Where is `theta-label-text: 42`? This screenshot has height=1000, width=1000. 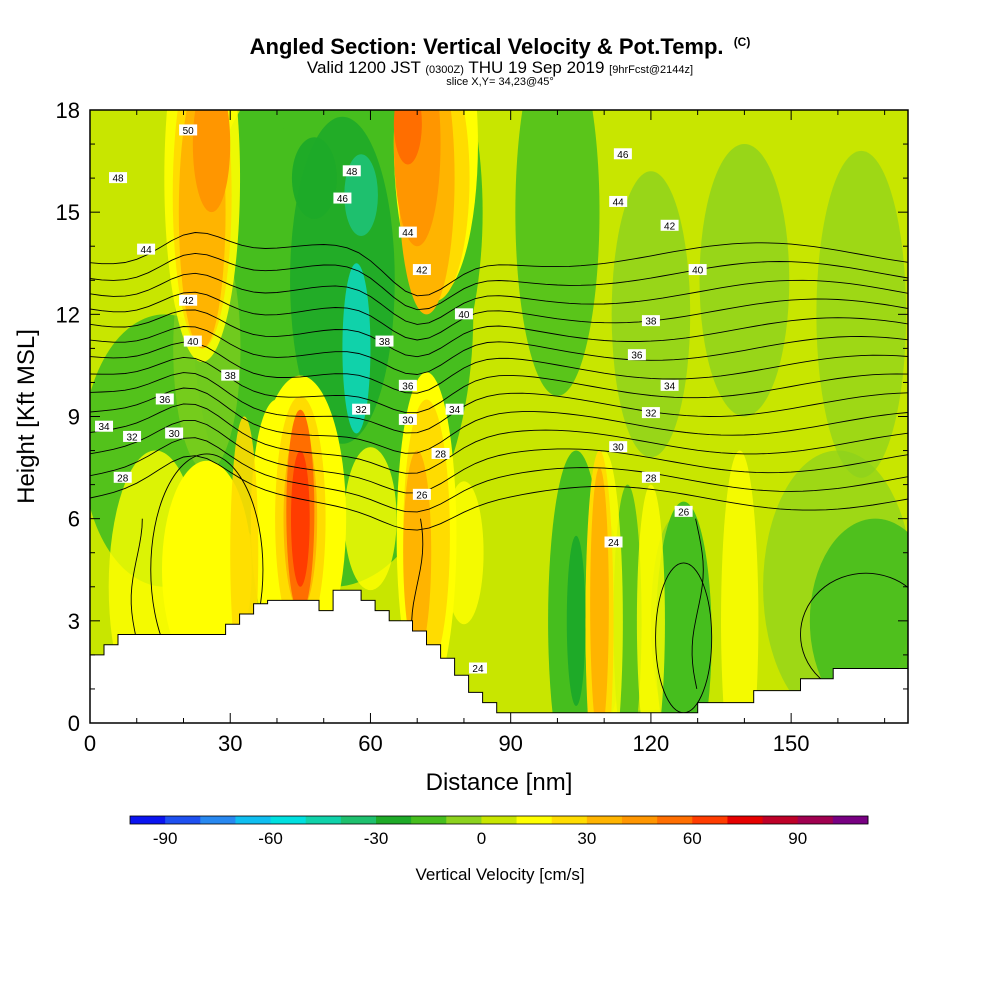 theta-label-text: 42 is located at coordinates (670, 226).